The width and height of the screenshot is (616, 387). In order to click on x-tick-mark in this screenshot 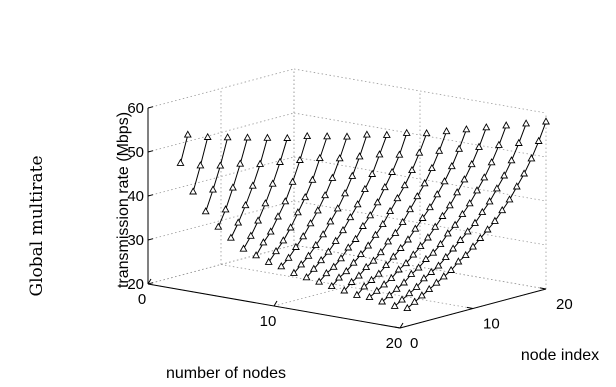, I will do `click(149, 281)`.